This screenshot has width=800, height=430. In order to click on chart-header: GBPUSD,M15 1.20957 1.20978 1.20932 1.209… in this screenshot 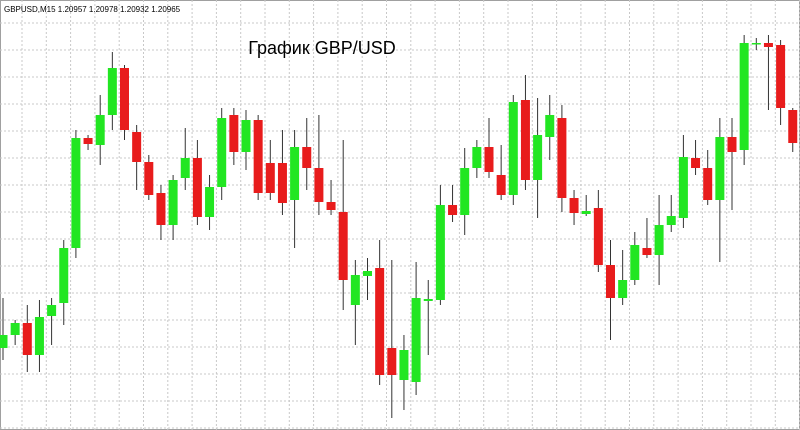, I will do `click(92, 9)`.